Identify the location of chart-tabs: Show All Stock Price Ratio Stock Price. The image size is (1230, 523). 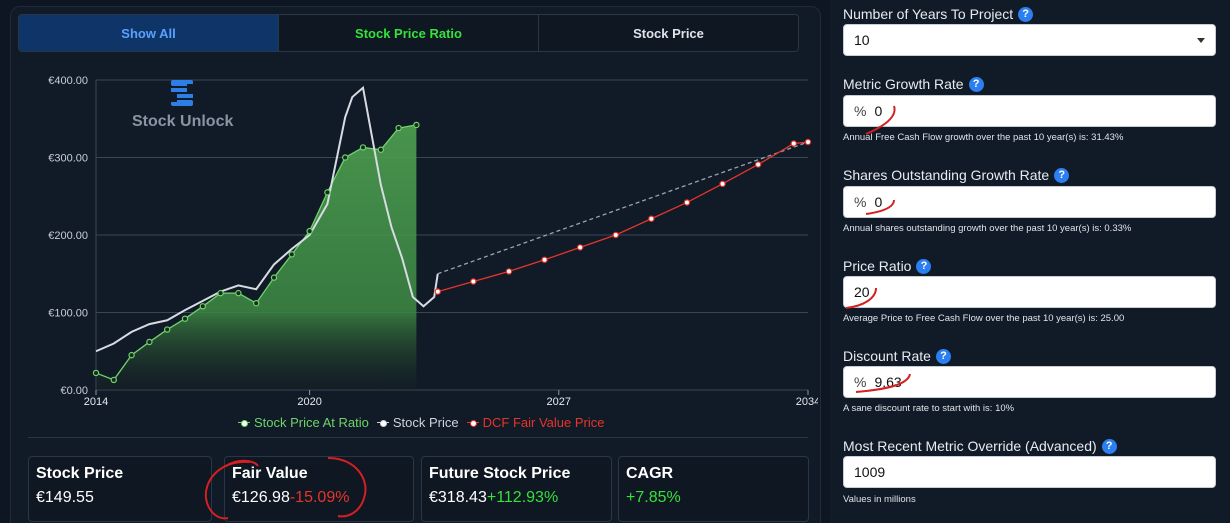
(408, 33).